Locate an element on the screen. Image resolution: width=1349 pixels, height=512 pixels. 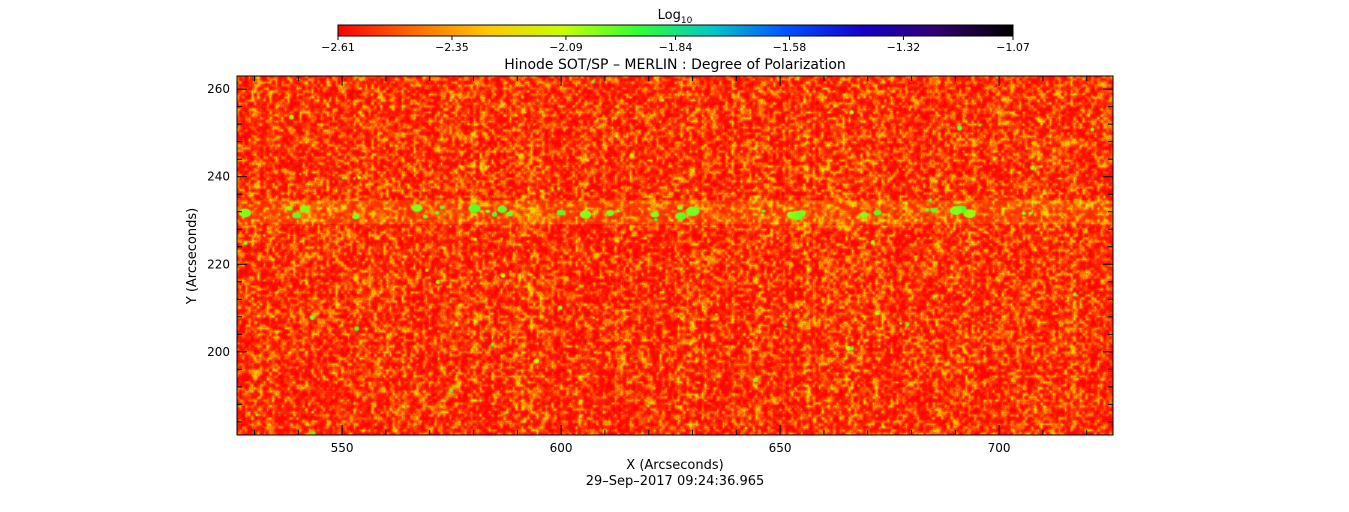
timestamp-footer: 29–Sep–2017 09:24:36.965 is located at coordinates (675, 481).